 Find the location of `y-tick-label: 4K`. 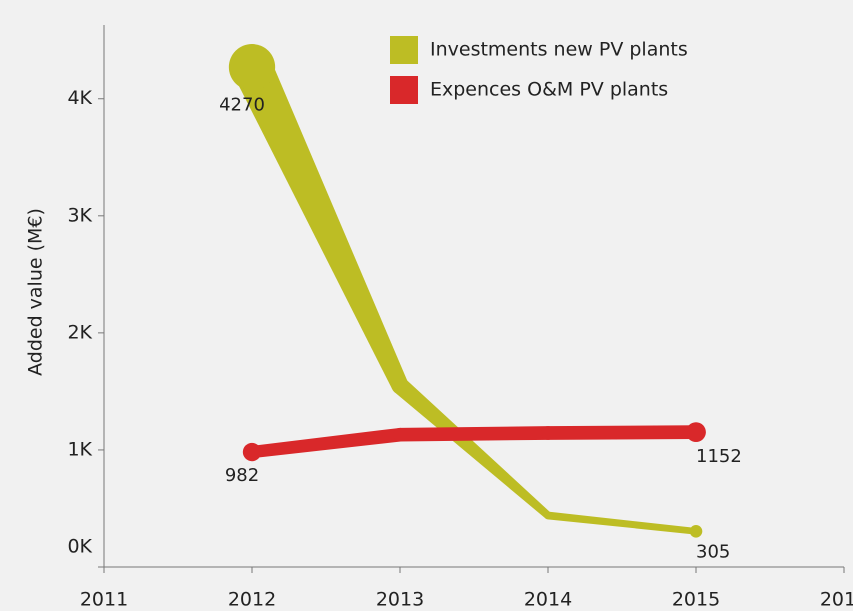

y-tick-label: 4K is located at coordinates (79, 98).